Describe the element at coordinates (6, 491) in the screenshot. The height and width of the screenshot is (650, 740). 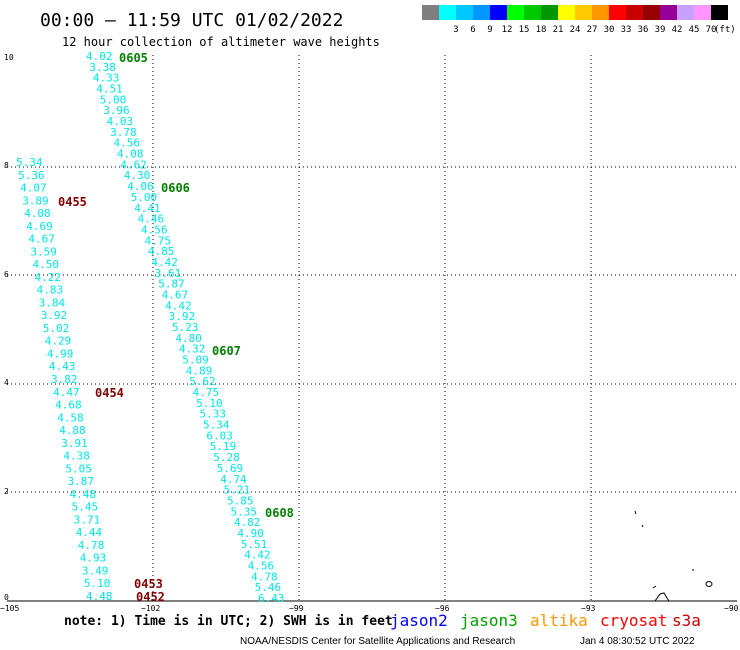
I see `y-tick-label: 2` at that location.